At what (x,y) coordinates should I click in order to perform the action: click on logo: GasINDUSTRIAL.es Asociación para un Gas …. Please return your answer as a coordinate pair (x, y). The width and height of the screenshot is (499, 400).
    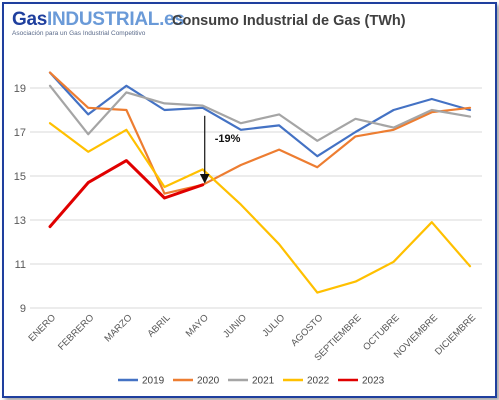
    Looking at the image, I should click on (98, 24).